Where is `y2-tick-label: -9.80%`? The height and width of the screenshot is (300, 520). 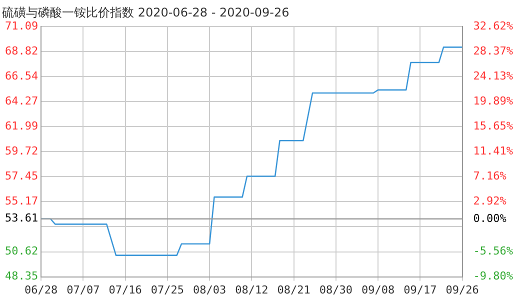
y2-tick-label: -9.80% is located at coordinates (493, 276).